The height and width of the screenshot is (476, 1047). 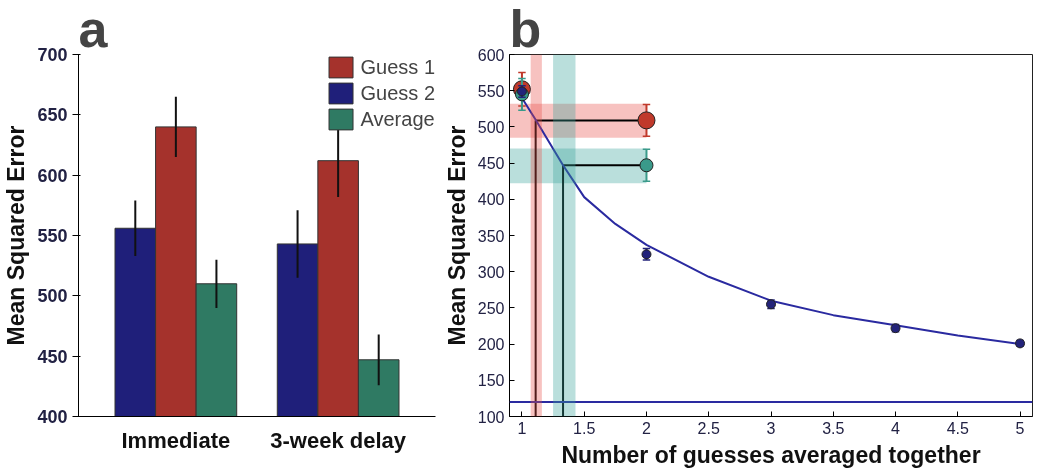 I want to click on x-tick-label: 4, so click(x=896, y=428).